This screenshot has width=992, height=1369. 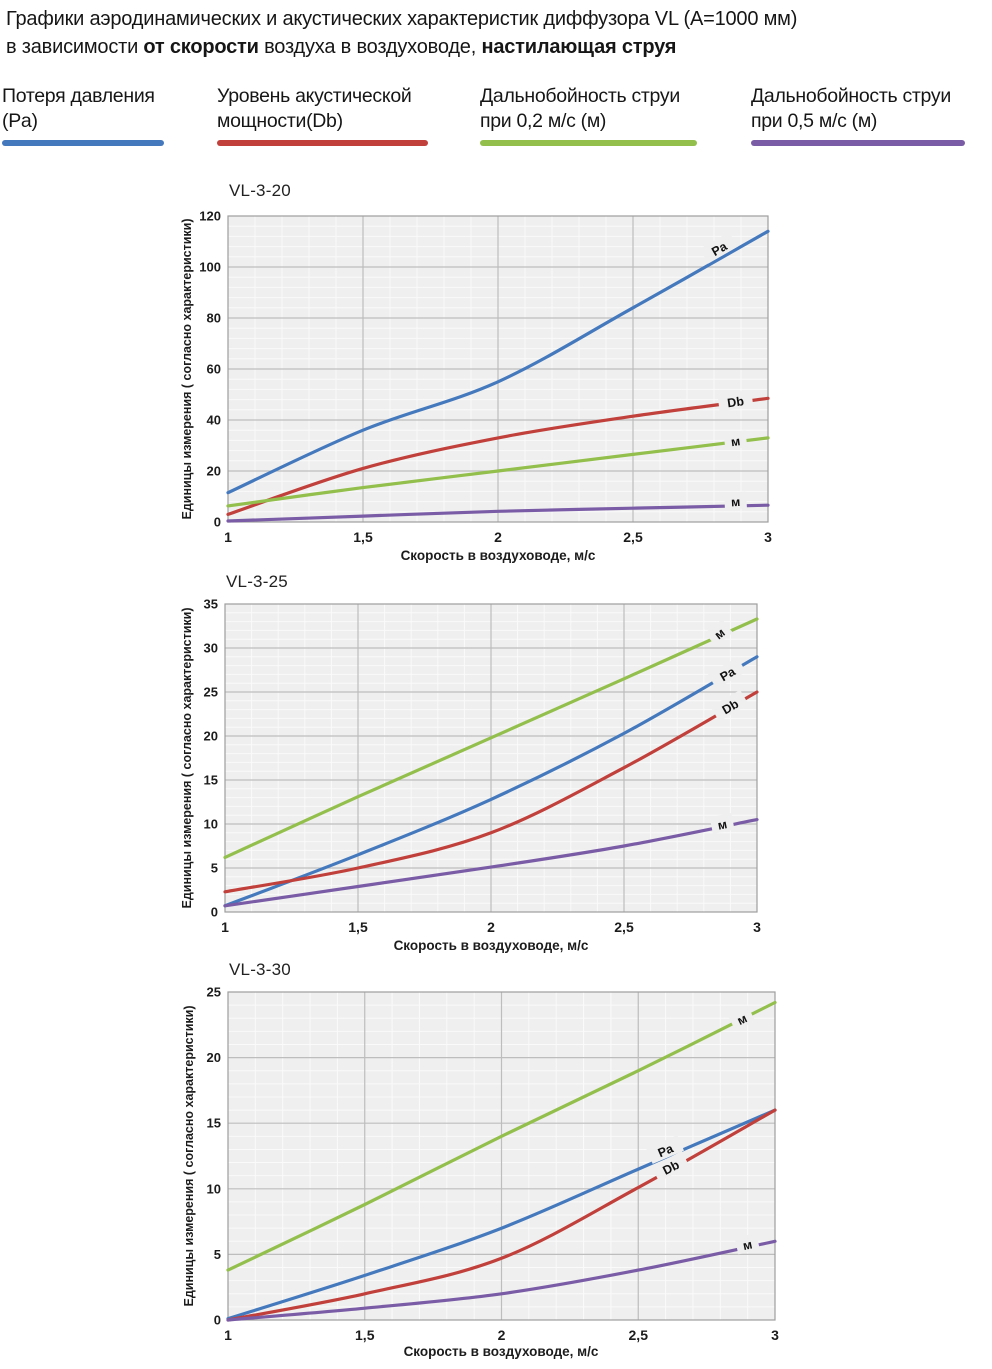 I want to click on x-axis-title-chart-3: Скорость в воздуховоде, м/с, so click(x=501, y=1351).